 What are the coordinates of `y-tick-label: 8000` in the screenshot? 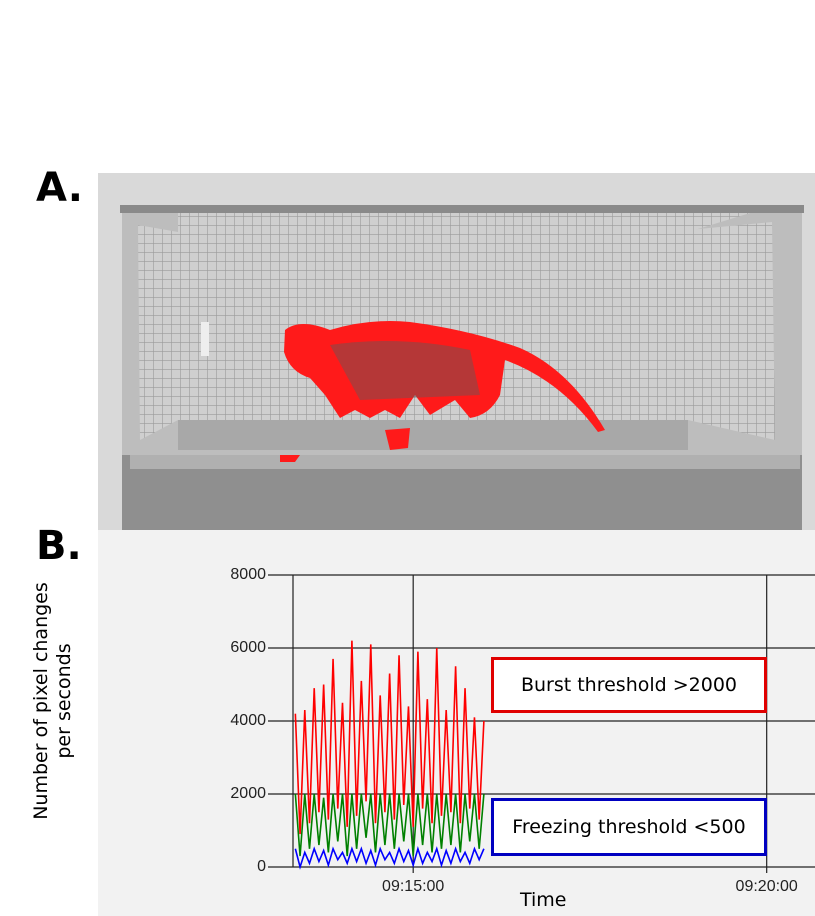 It's located at (248, 574).